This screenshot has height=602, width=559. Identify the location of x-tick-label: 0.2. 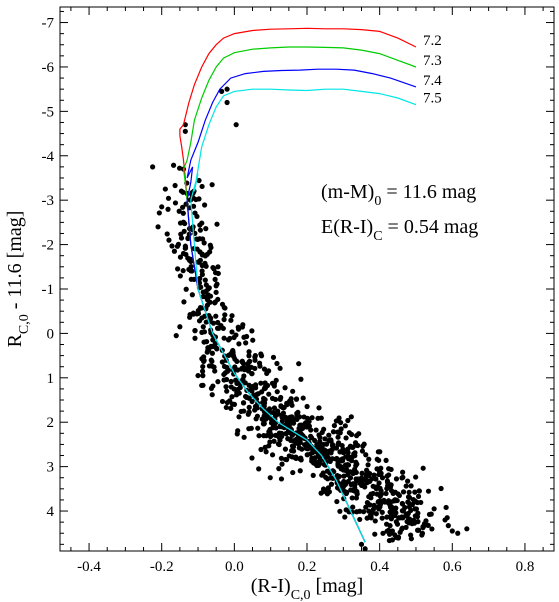
(307, 567).